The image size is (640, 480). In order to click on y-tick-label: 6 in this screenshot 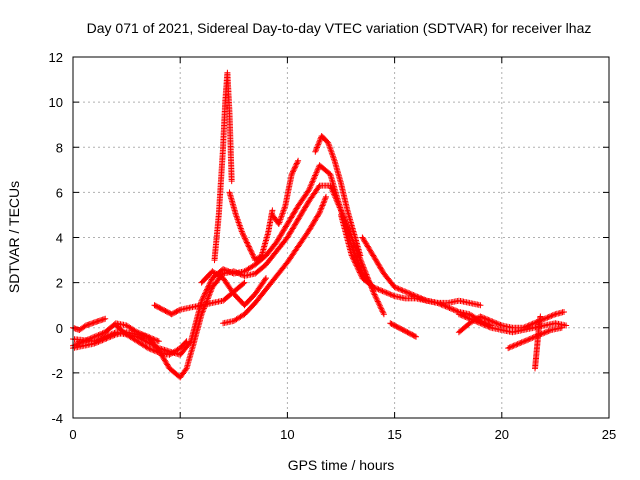, I will do `click(59, 192)`.